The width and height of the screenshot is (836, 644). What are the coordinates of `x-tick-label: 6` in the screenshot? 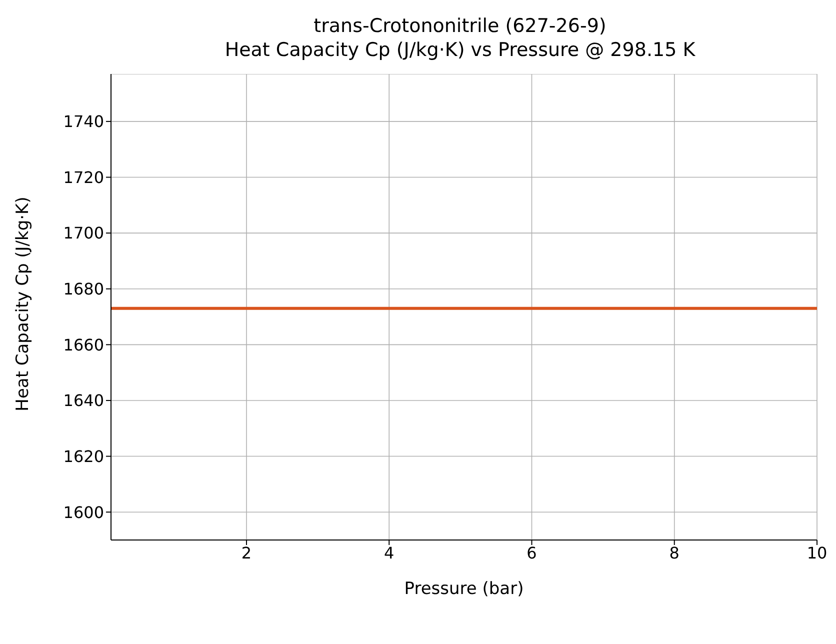 It's located at (531, 552).